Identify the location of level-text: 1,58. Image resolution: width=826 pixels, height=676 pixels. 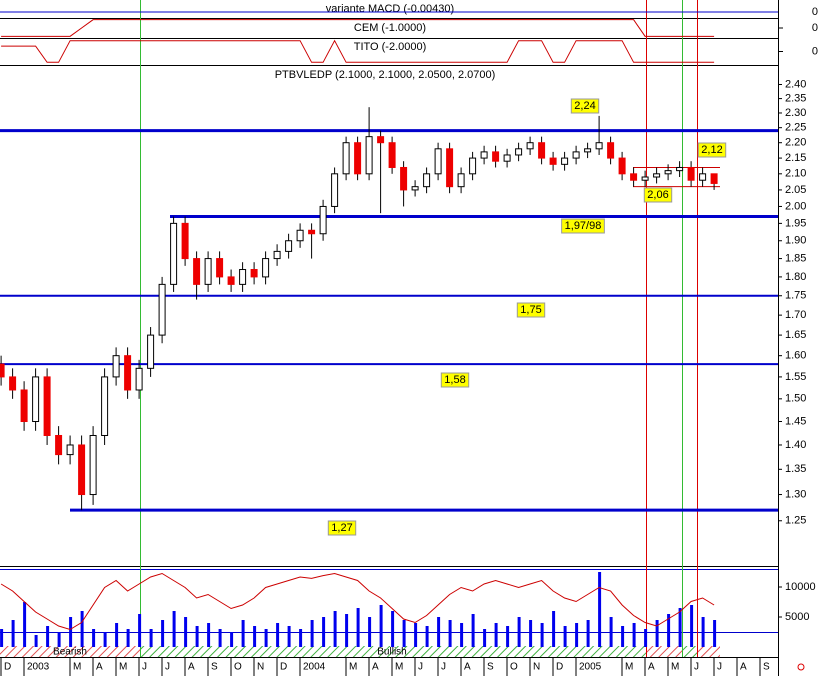
(454, 380).